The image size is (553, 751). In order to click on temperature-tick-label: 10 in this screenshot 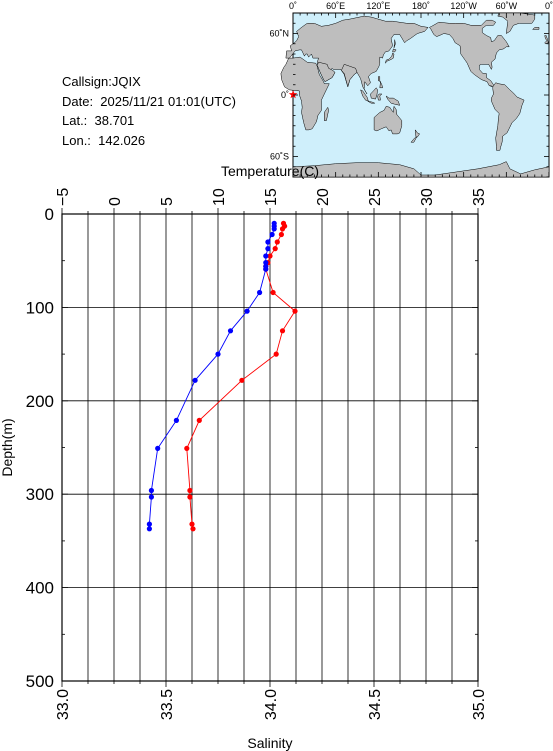, I will do `click(219, 197)`.